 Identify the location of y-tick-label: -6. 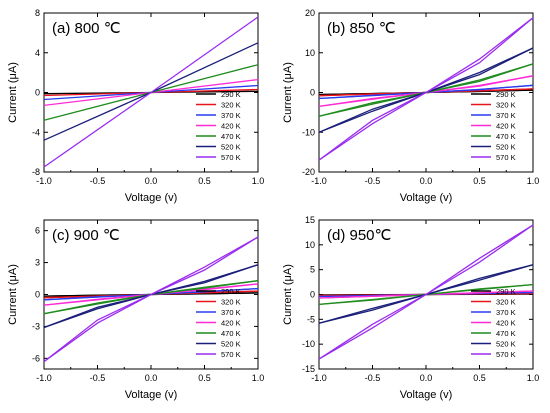
(36, 358).